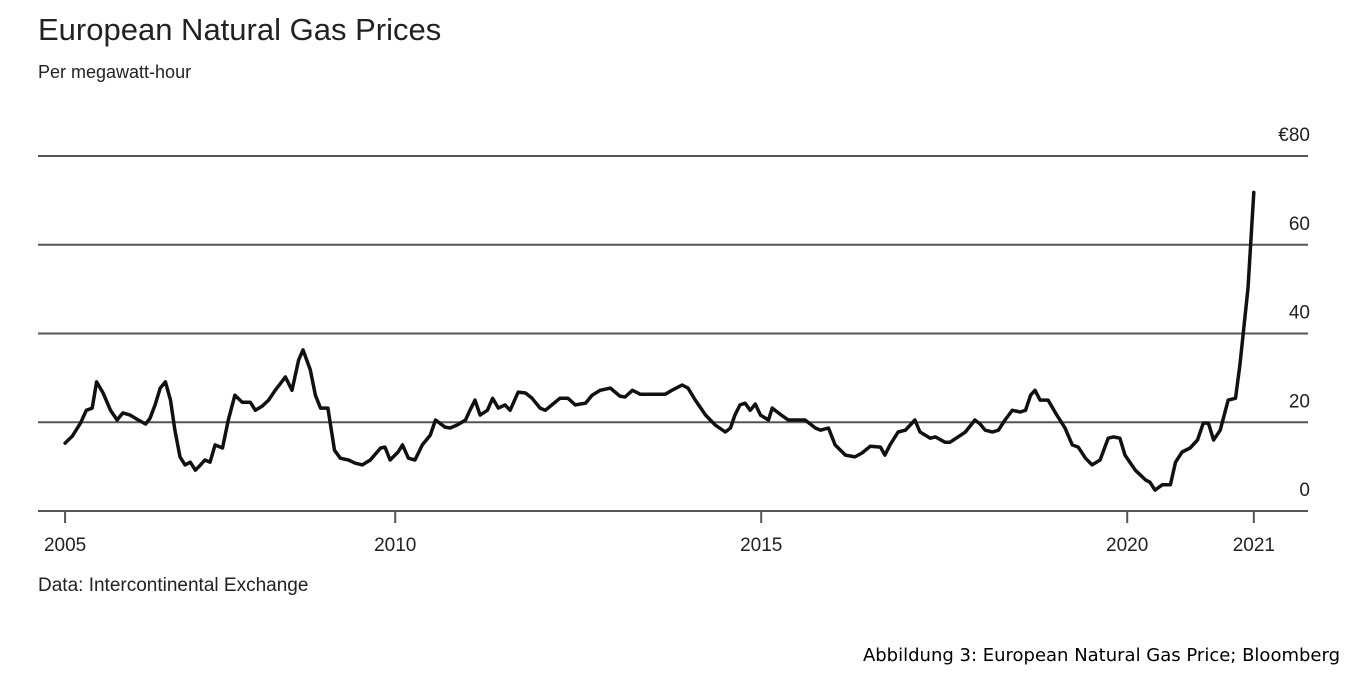  Describe the element at coordinates (761, 545) in the screenshot. I see `x-tick-label: 2015` at that location.